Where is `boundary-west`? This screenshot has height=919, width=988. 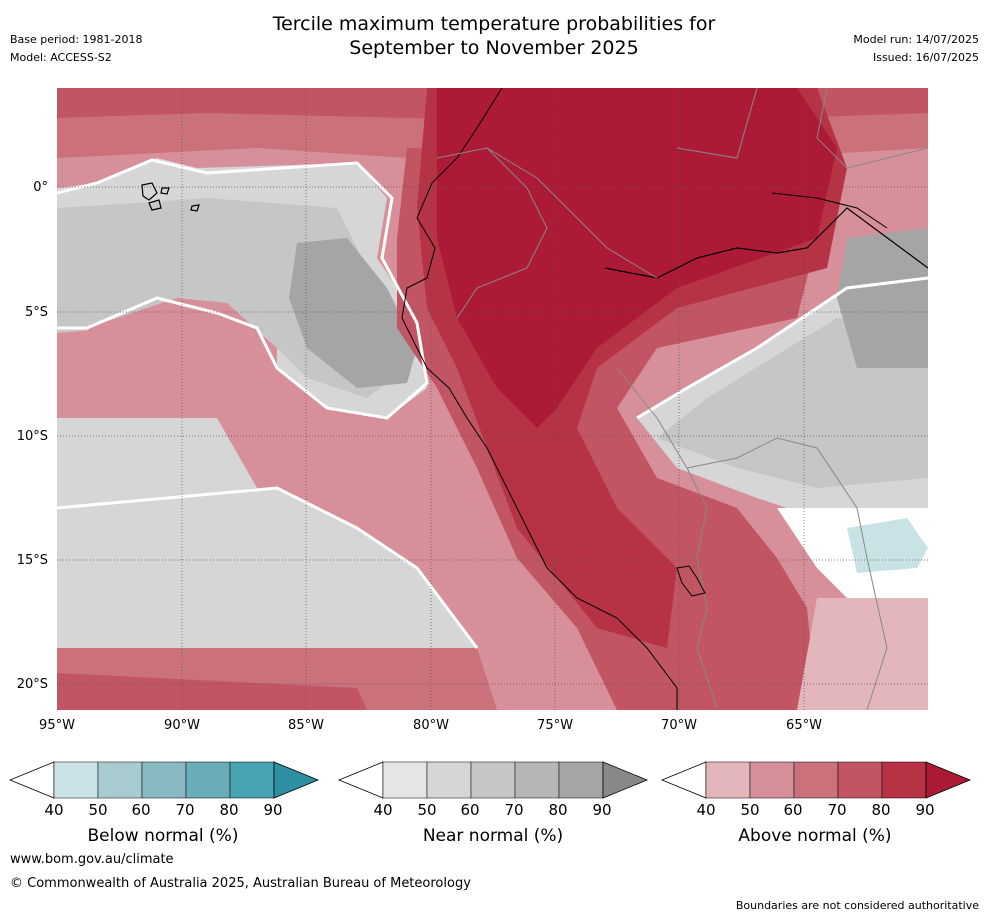 boundary-west is located at coordinates (243, 289).